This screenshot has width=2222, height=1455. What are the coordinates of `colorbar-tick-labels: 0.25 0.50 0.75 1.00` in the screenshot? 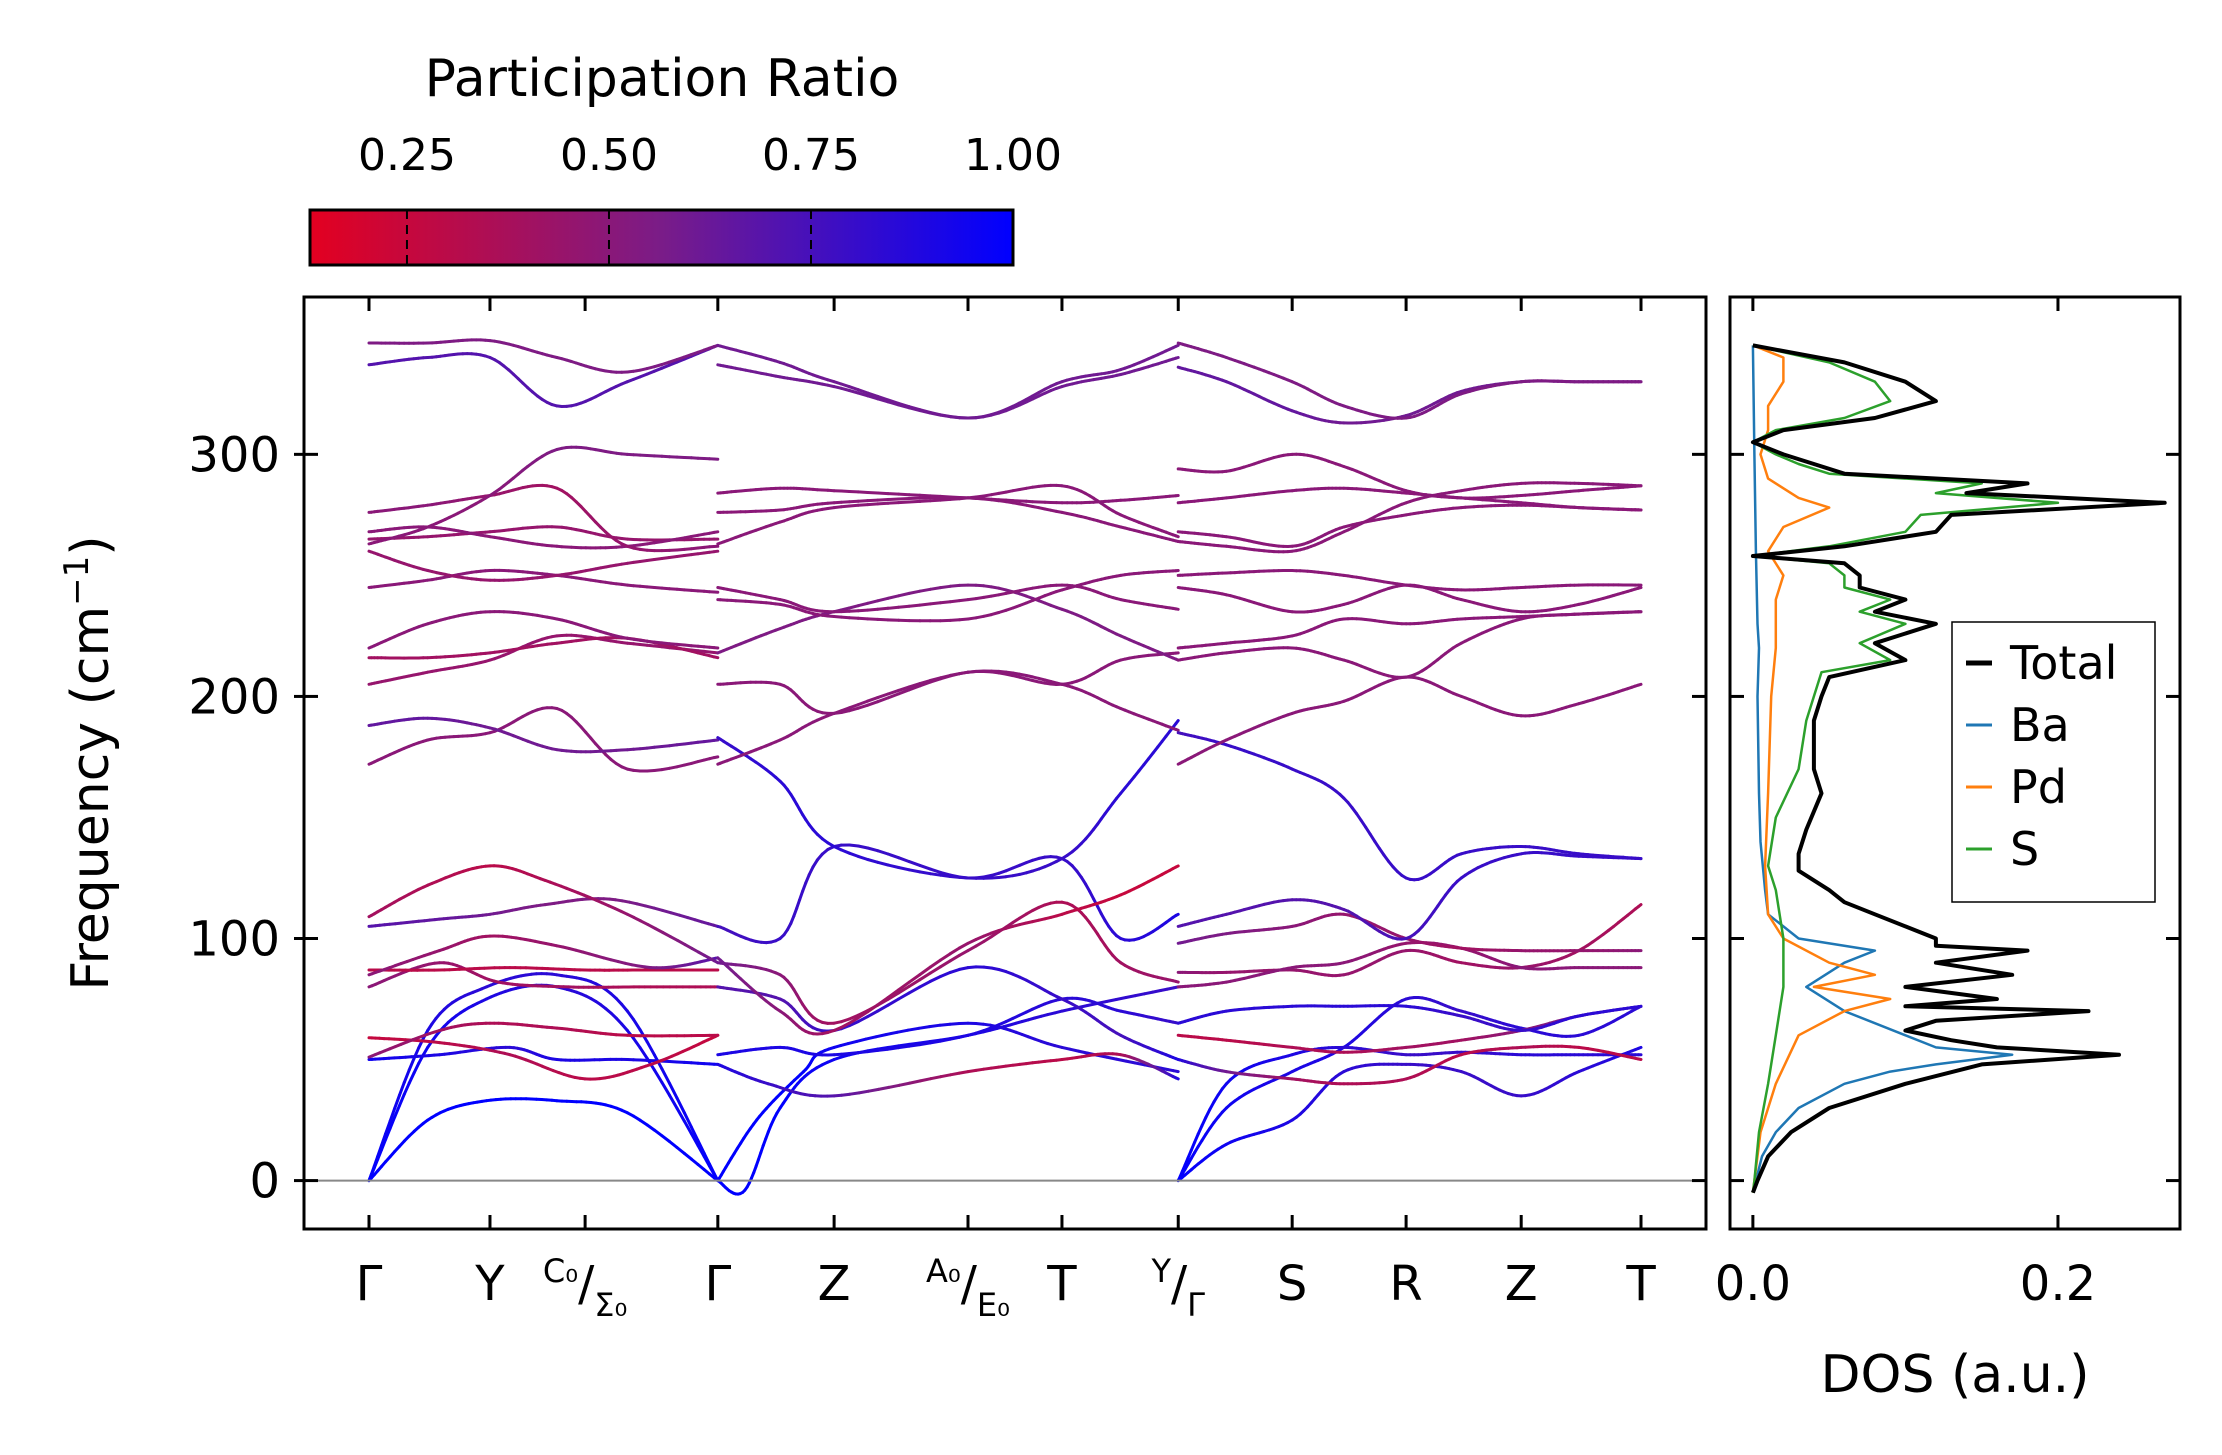 It's located at (710, 155).